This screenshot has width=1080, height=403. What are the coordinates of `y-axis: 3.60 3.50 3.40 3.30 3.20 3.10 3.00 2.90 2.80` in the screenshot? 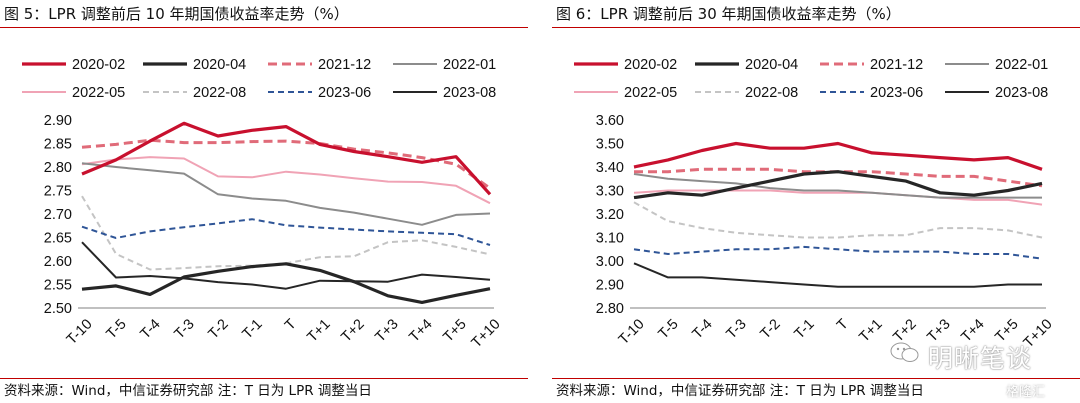 It's located at (610, 215).